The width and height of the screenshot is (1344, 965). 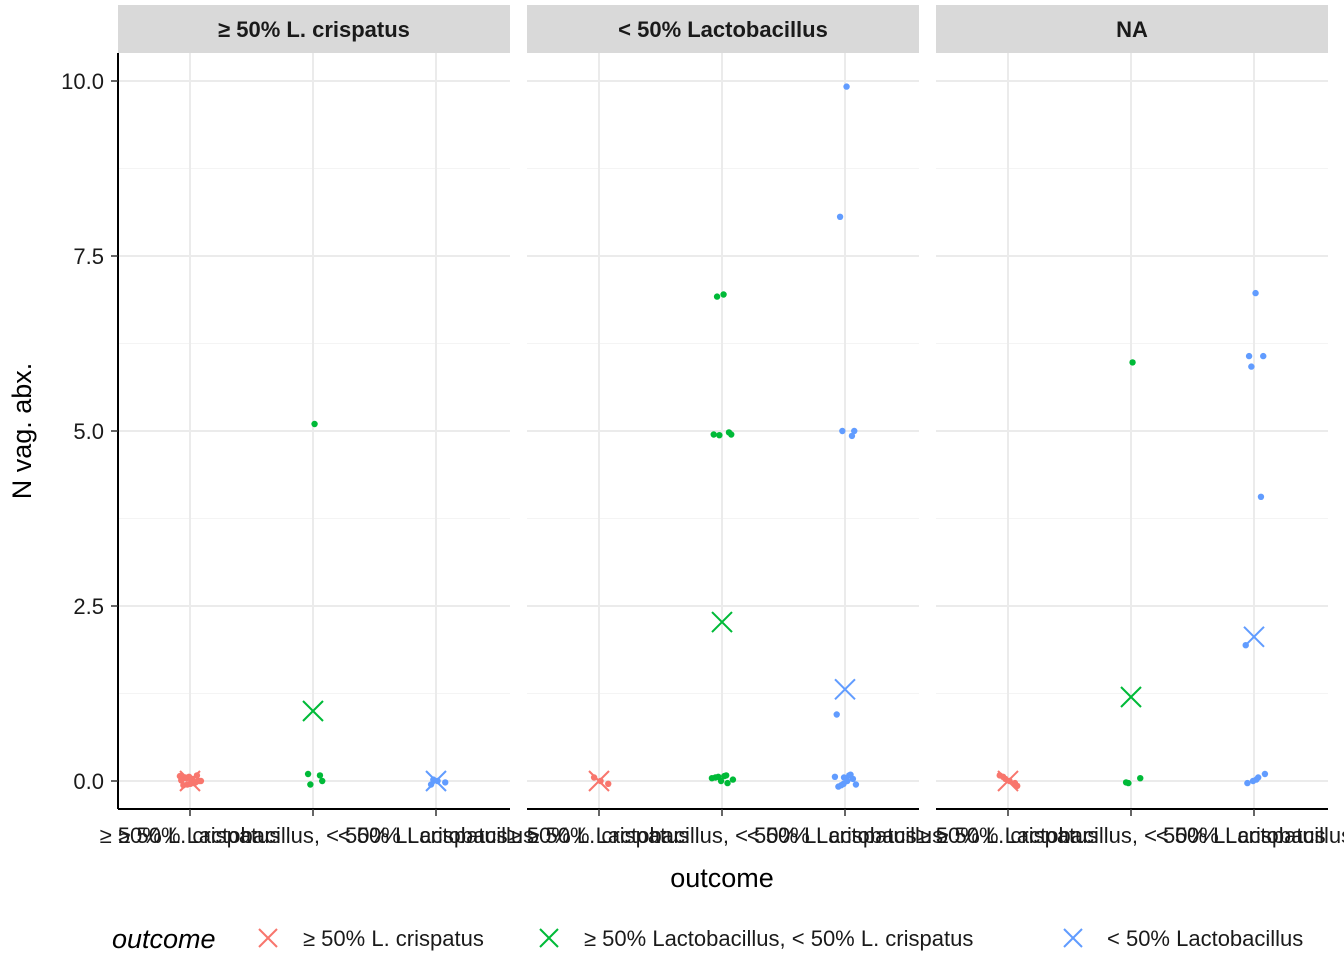 I want to click on y-axis-title: N vag. abx., so click(x=22, y=431).